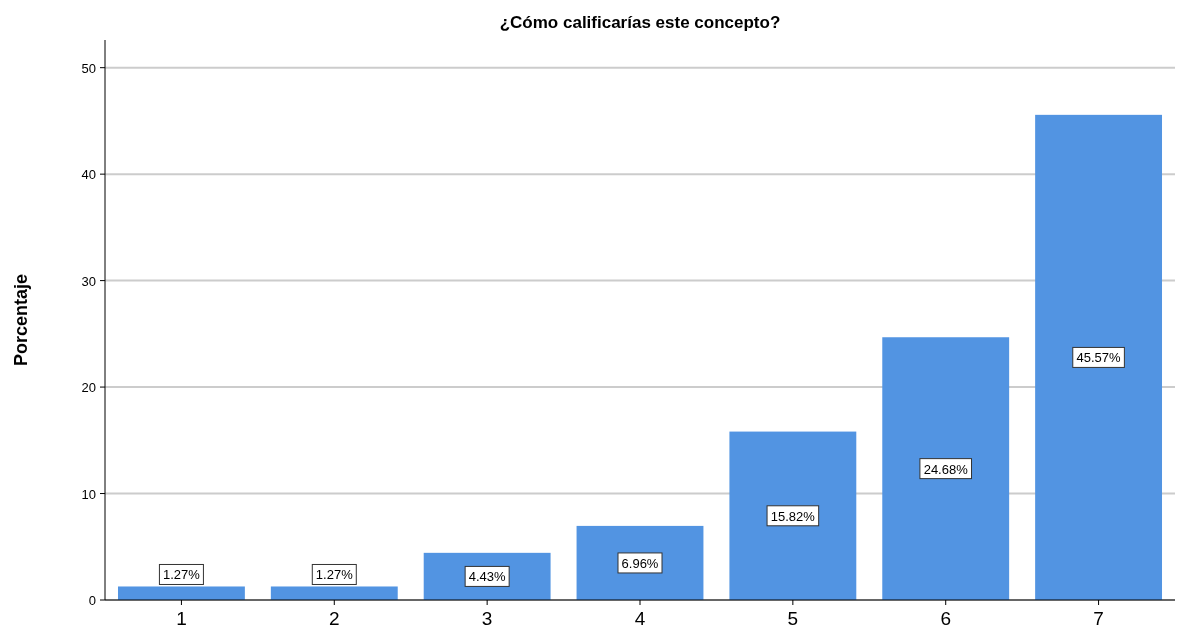 The image size is (1181, 632). I want to click on y-tick-label: 0, so click(92, 600).